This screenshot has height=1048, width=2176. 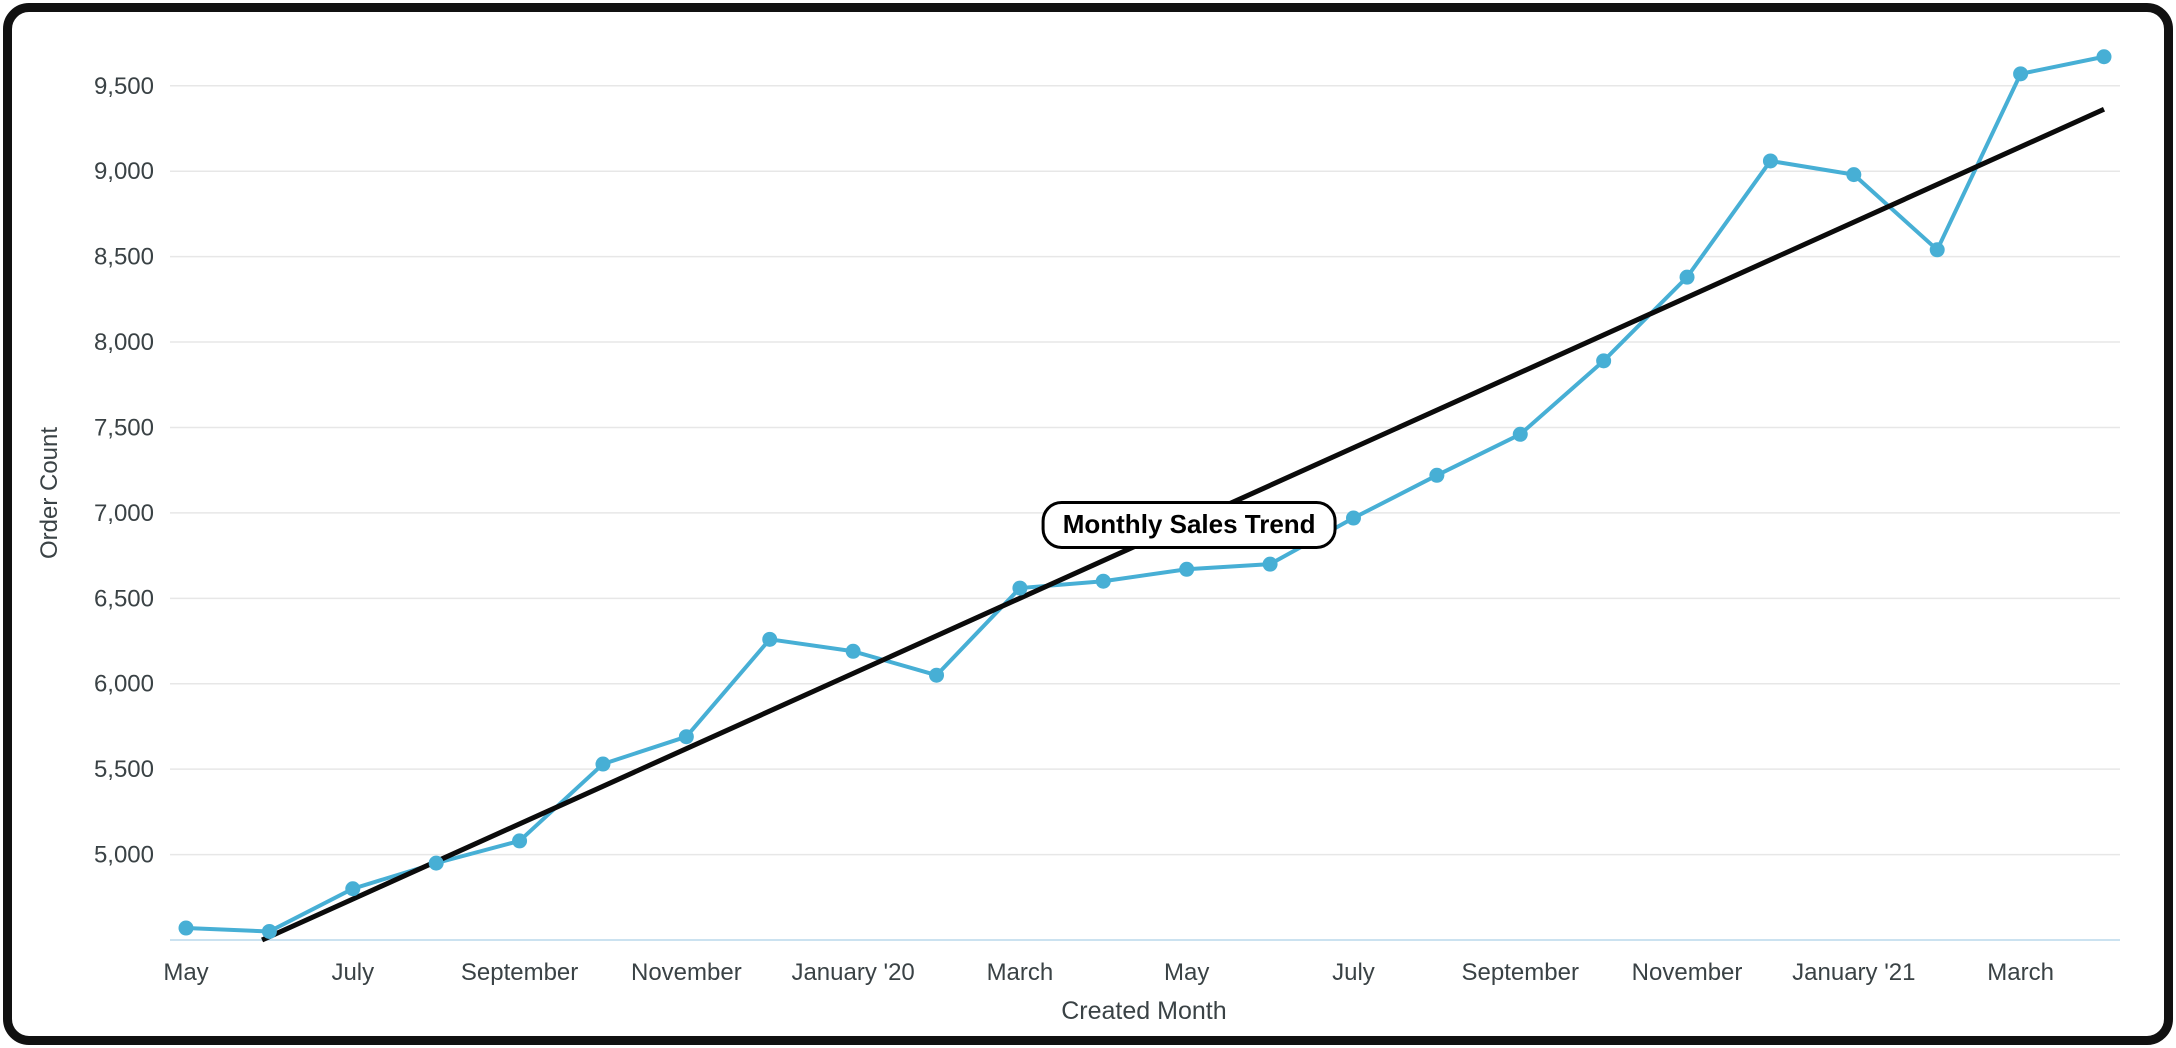 What do you see at coordinates (1144, 1011) in the screenshot?
I see `x-axis-title: Created Month` at bounding box center [1144, 1011].